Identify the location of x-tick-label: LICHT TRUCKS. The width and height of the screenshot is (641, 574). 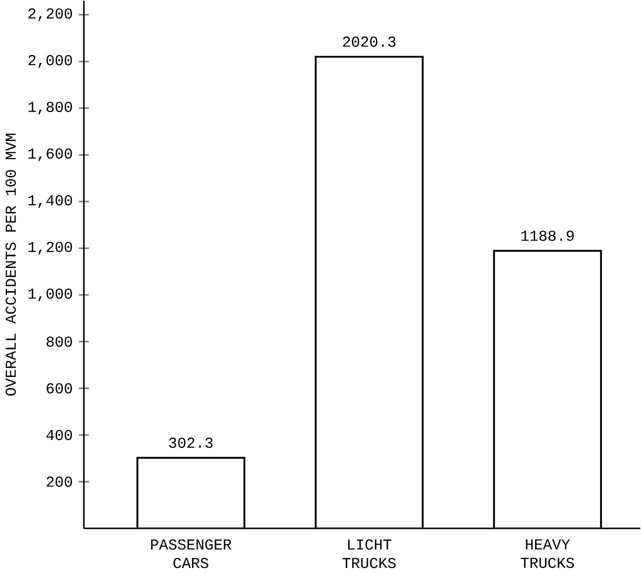
(369, 553).